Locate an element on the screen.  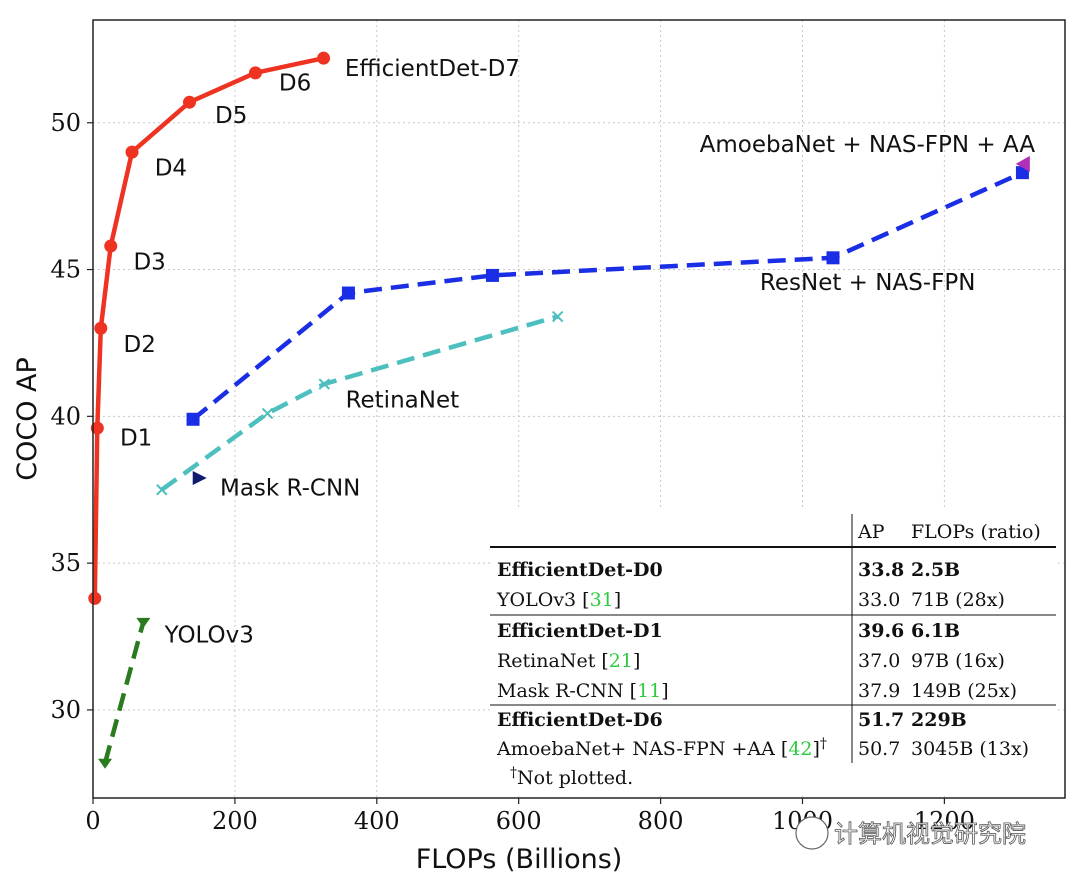
y-axis-label: COCO AP is located at coordinates (27, 419).